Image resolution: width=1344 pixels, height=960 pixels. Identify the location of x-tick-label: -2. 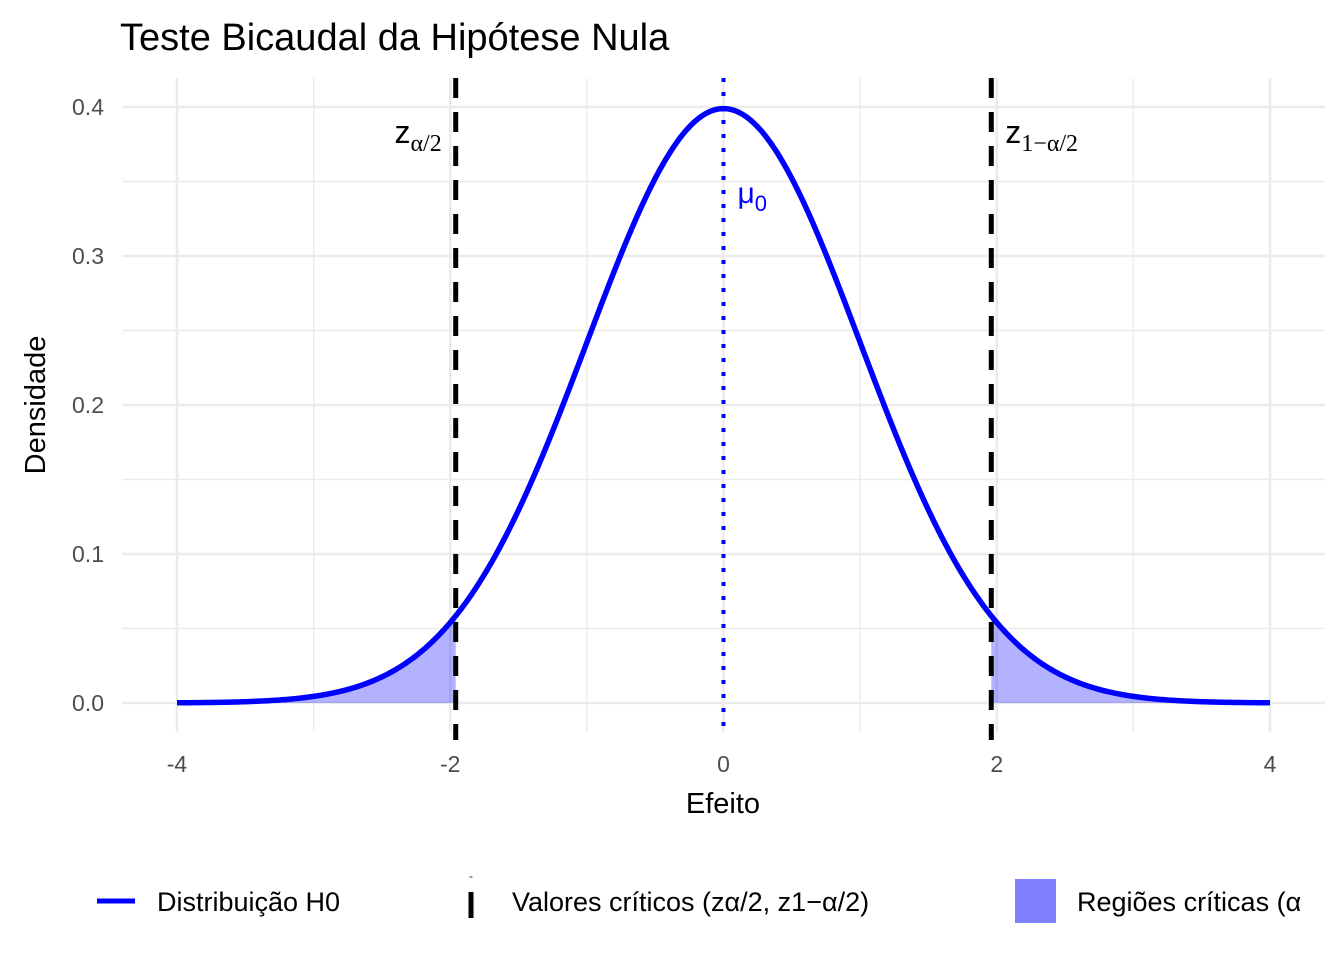
(450, 764).